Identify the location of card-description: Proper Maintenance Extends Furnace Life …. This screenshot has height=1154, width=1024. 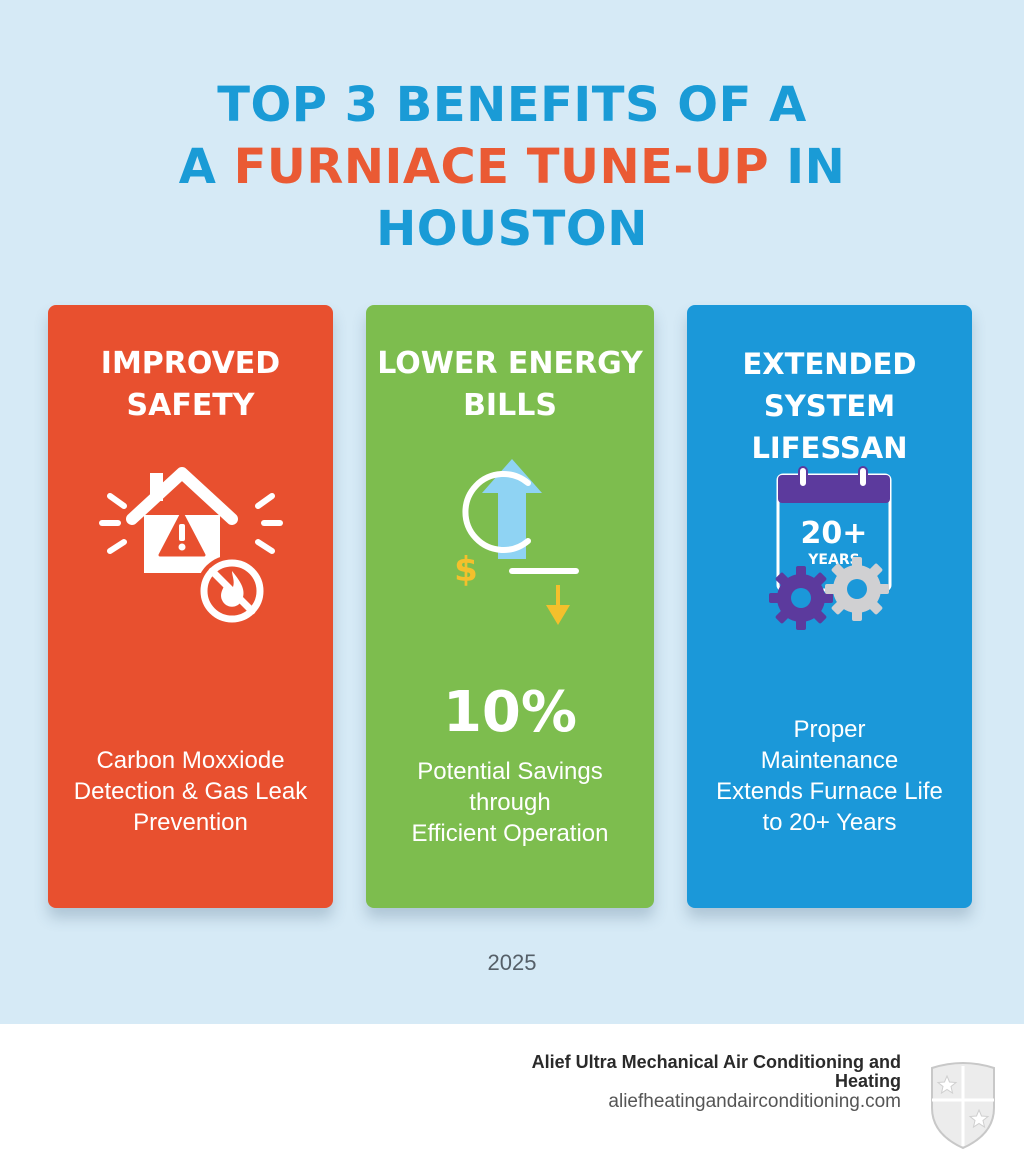
(829, 776).